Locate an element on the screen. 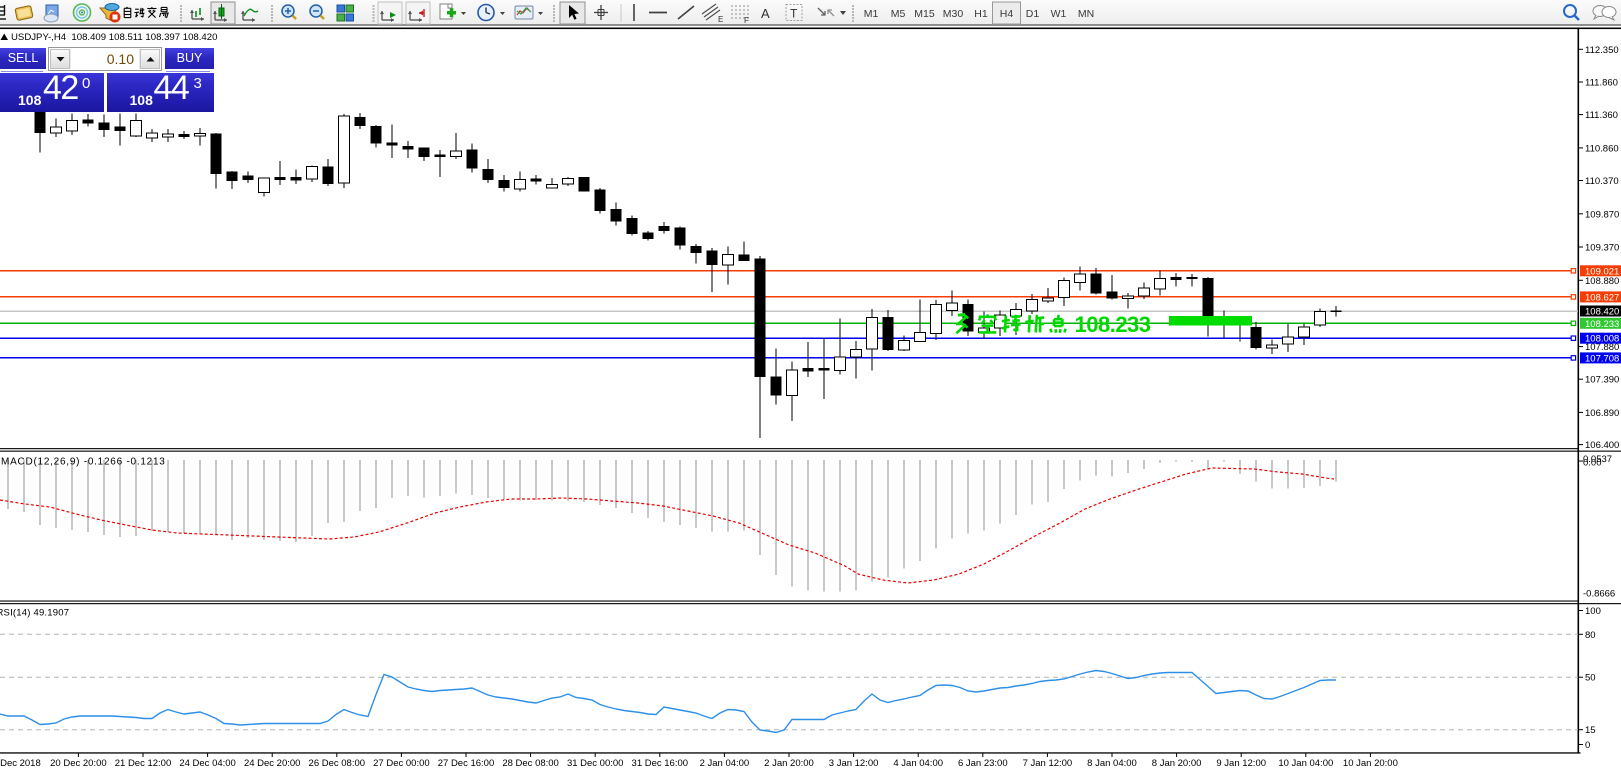 The width and height of the screenshot is (1621, 771). svg-text: 0.0537 is located at coordinates (1597, 459).